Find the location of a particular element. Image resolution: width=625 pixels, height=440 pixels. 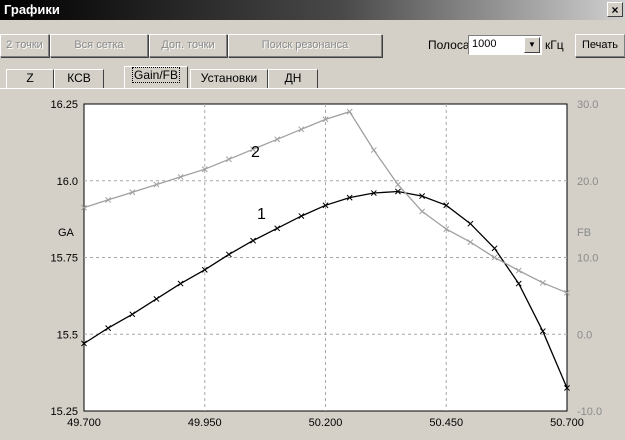

x-tick-label: 50.700 is located at coordinates (567, 423).